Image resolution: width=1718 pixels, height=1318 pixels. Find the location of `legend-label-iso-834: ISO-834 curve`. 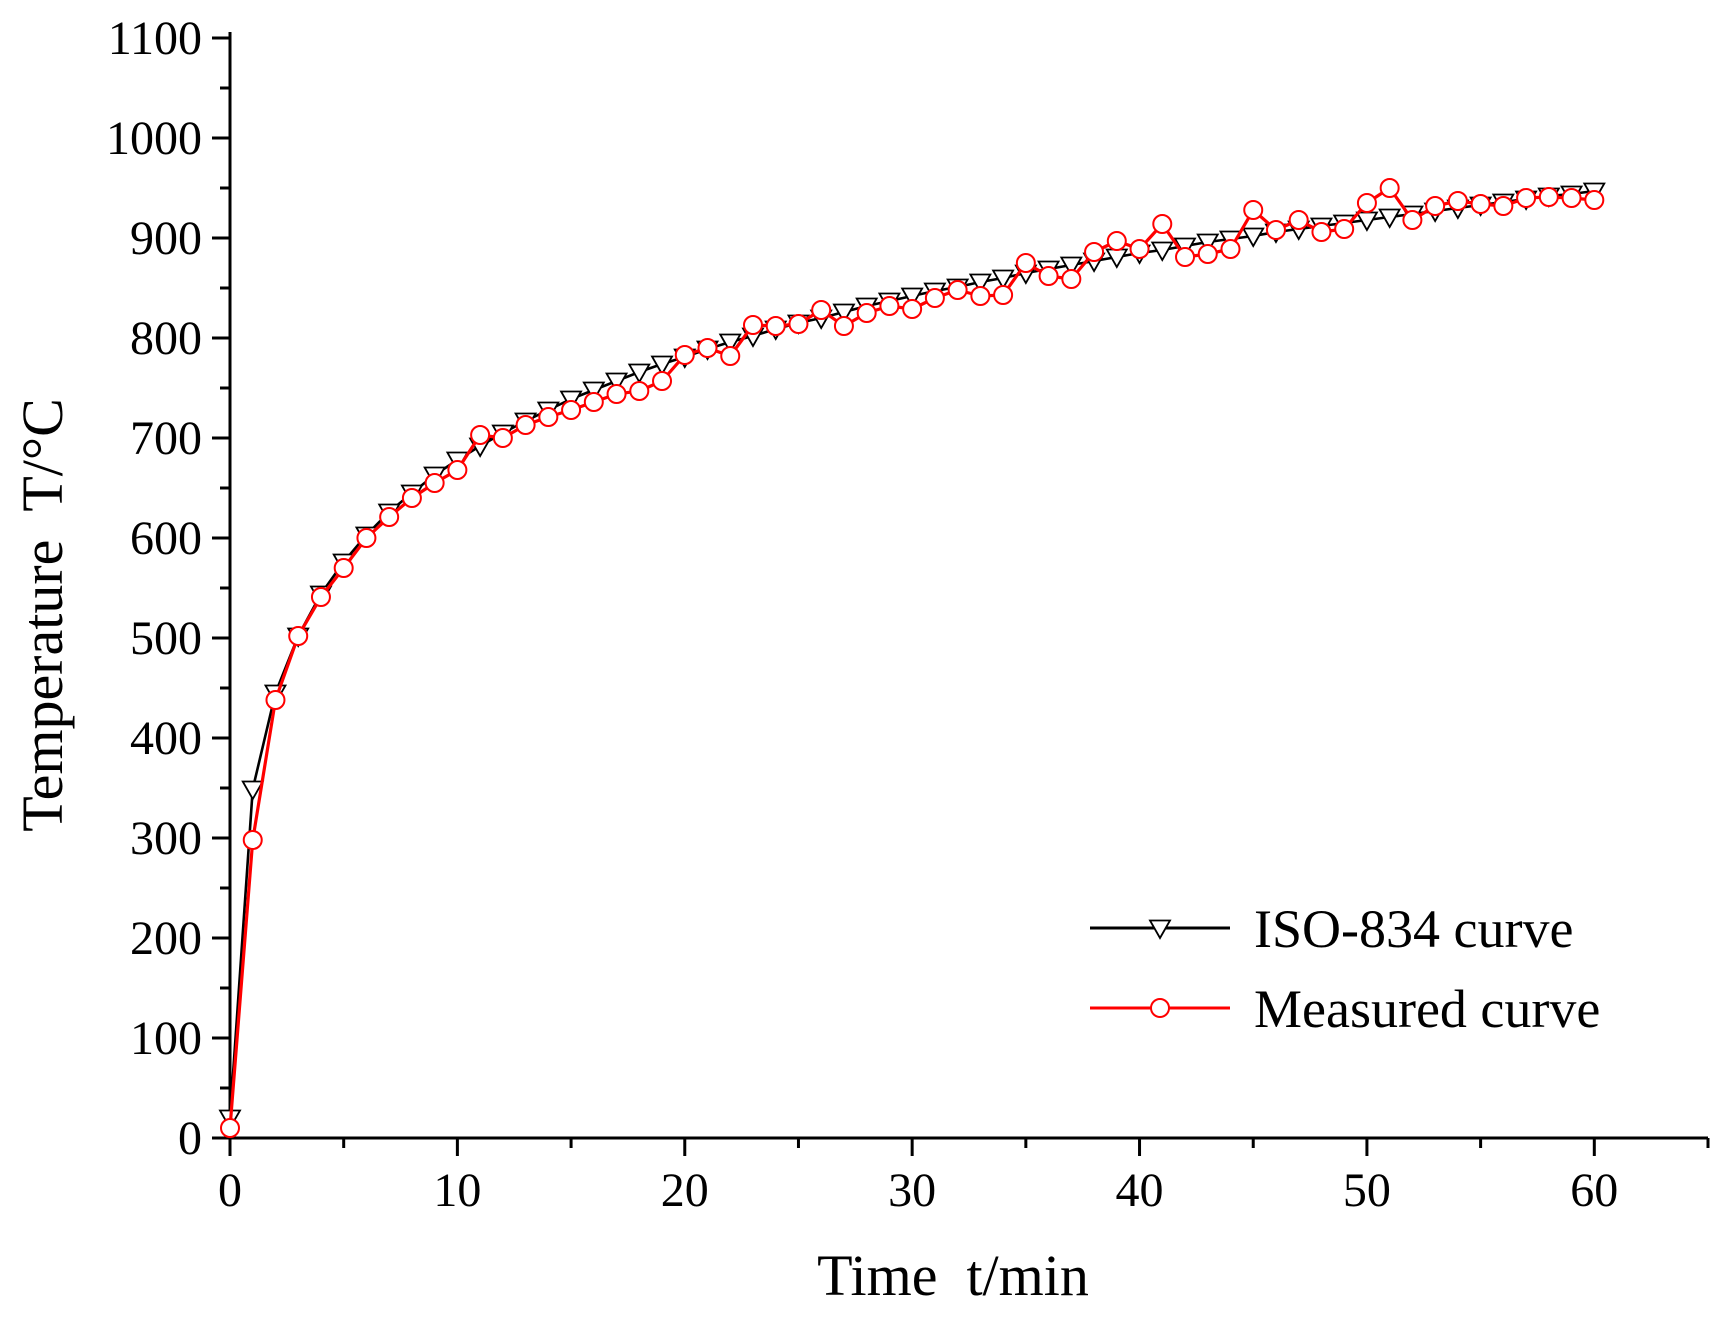

legend-label-iso-834: ISO-834 curve is located at coordinates (1413, 929).